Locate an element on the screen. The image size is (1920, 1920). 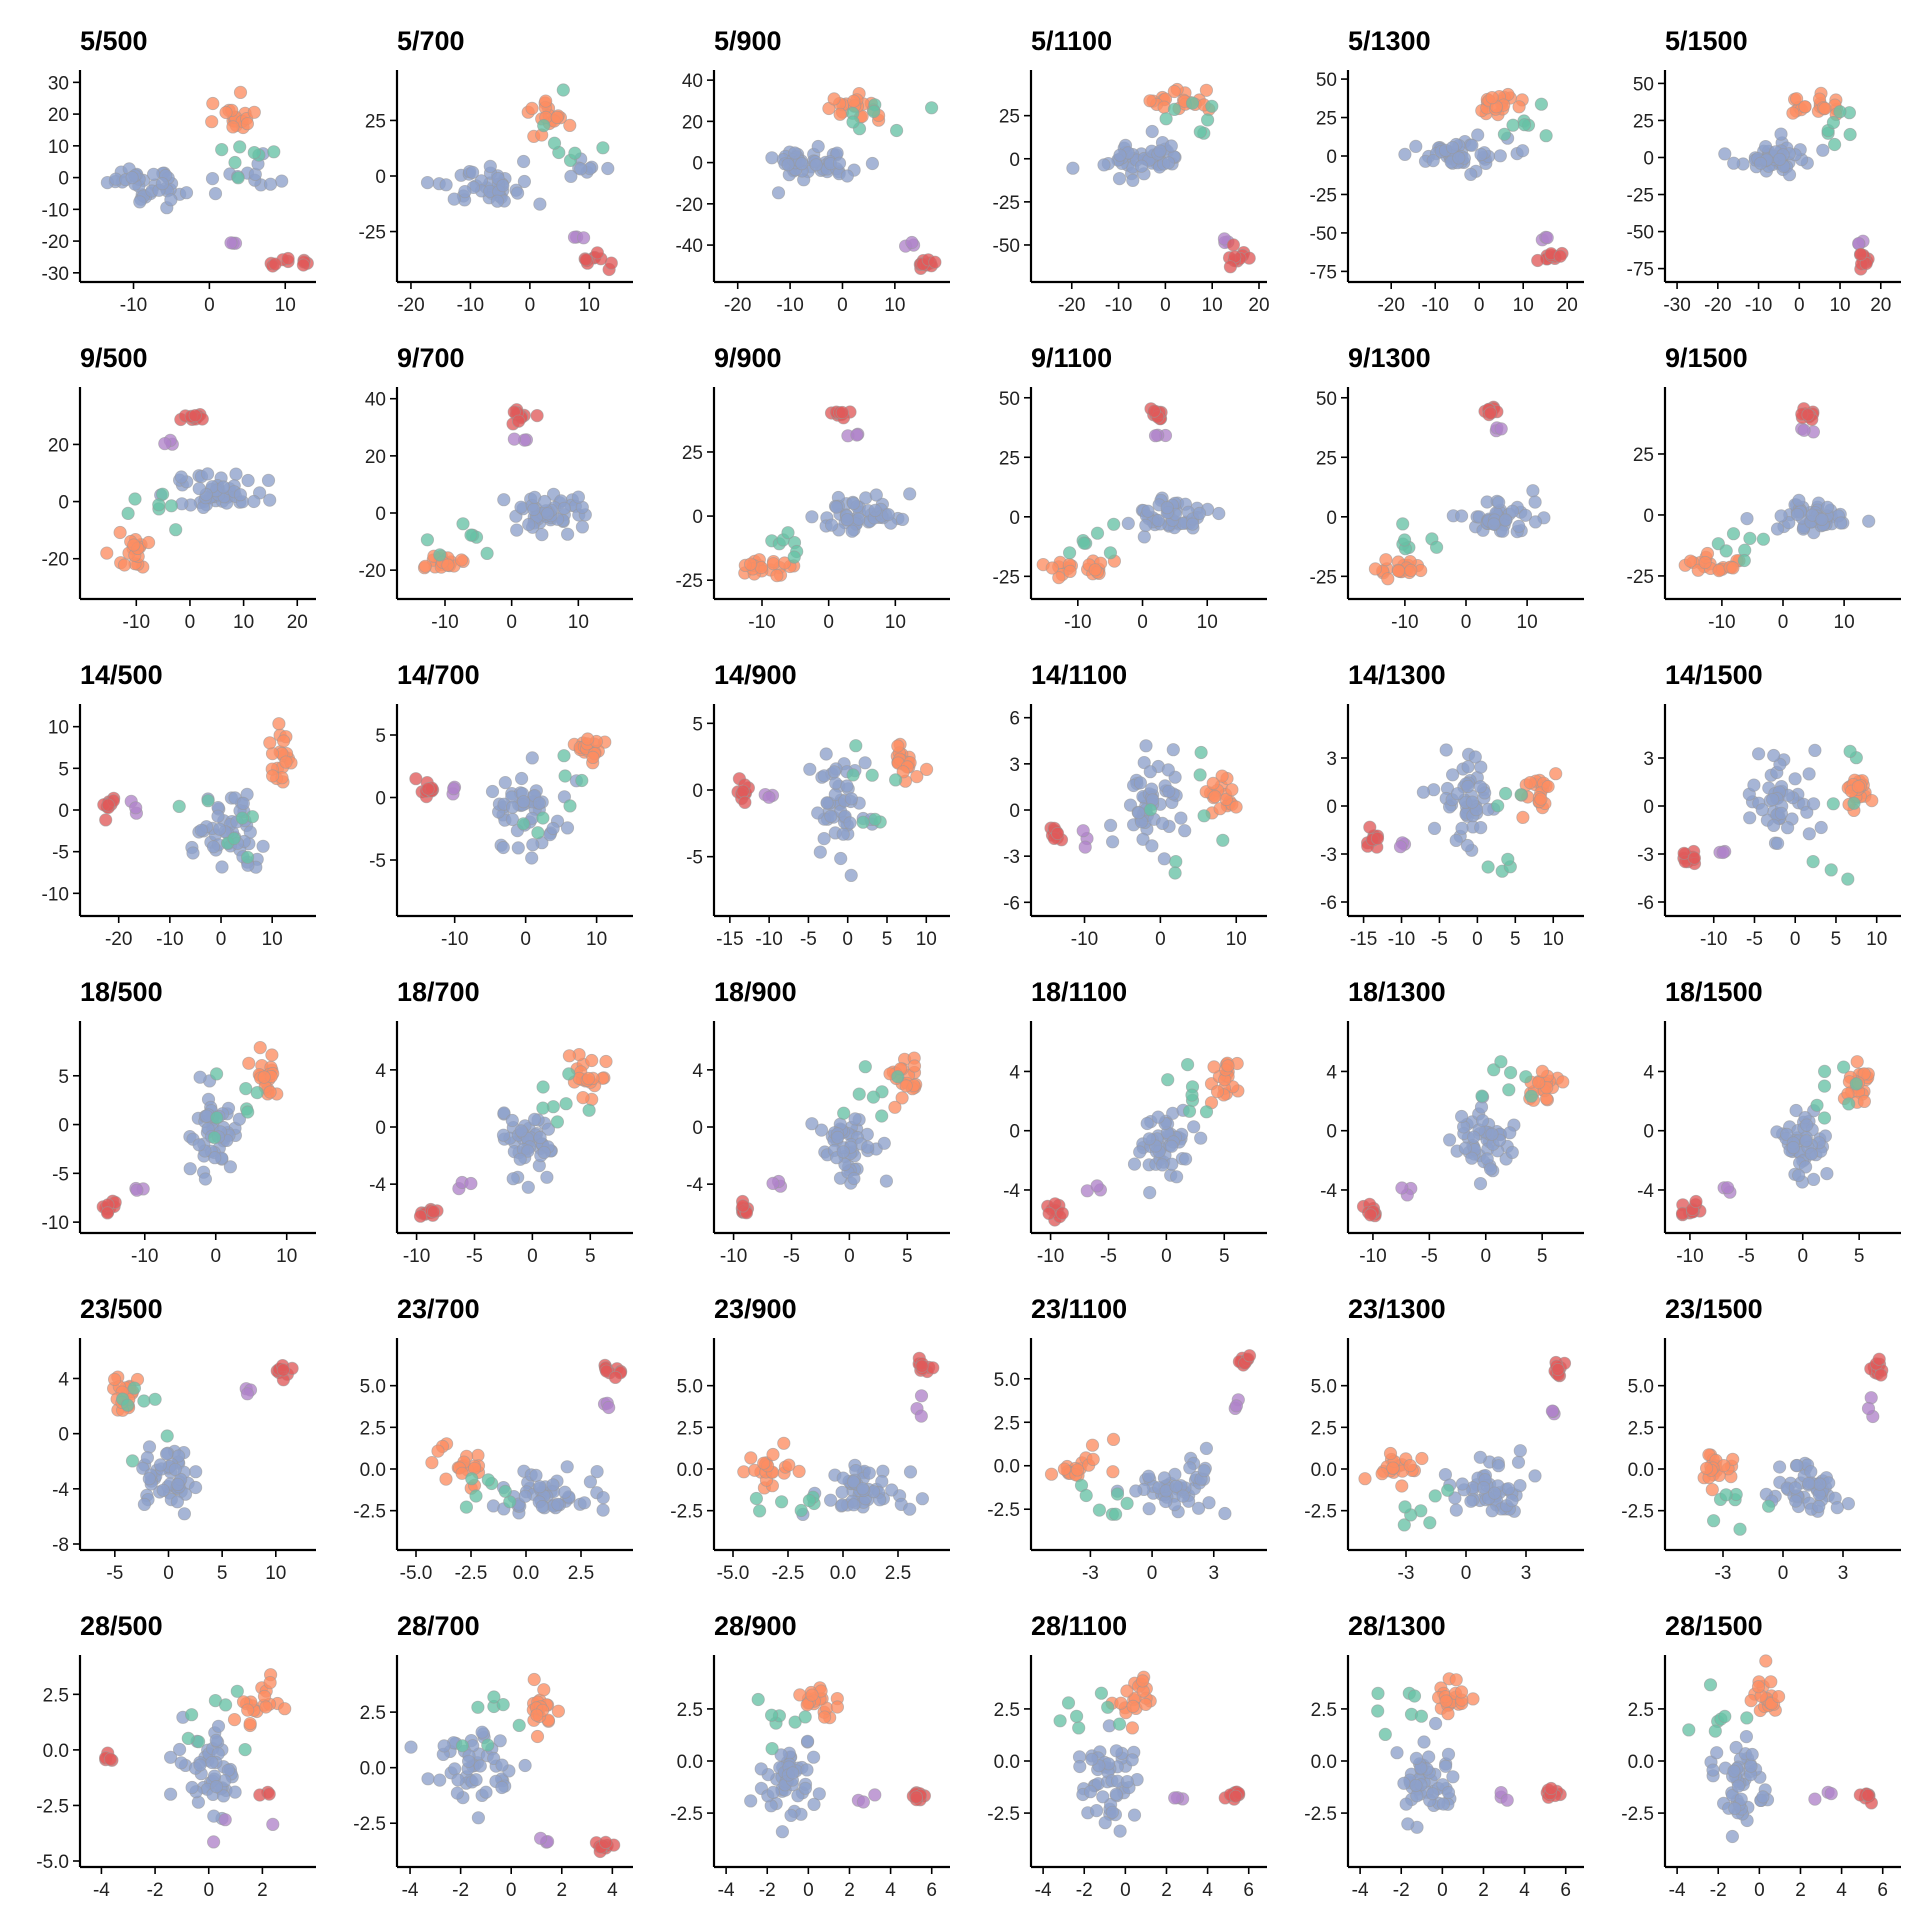
y-tick-label: 4 is located at coordinates (697, 1071).